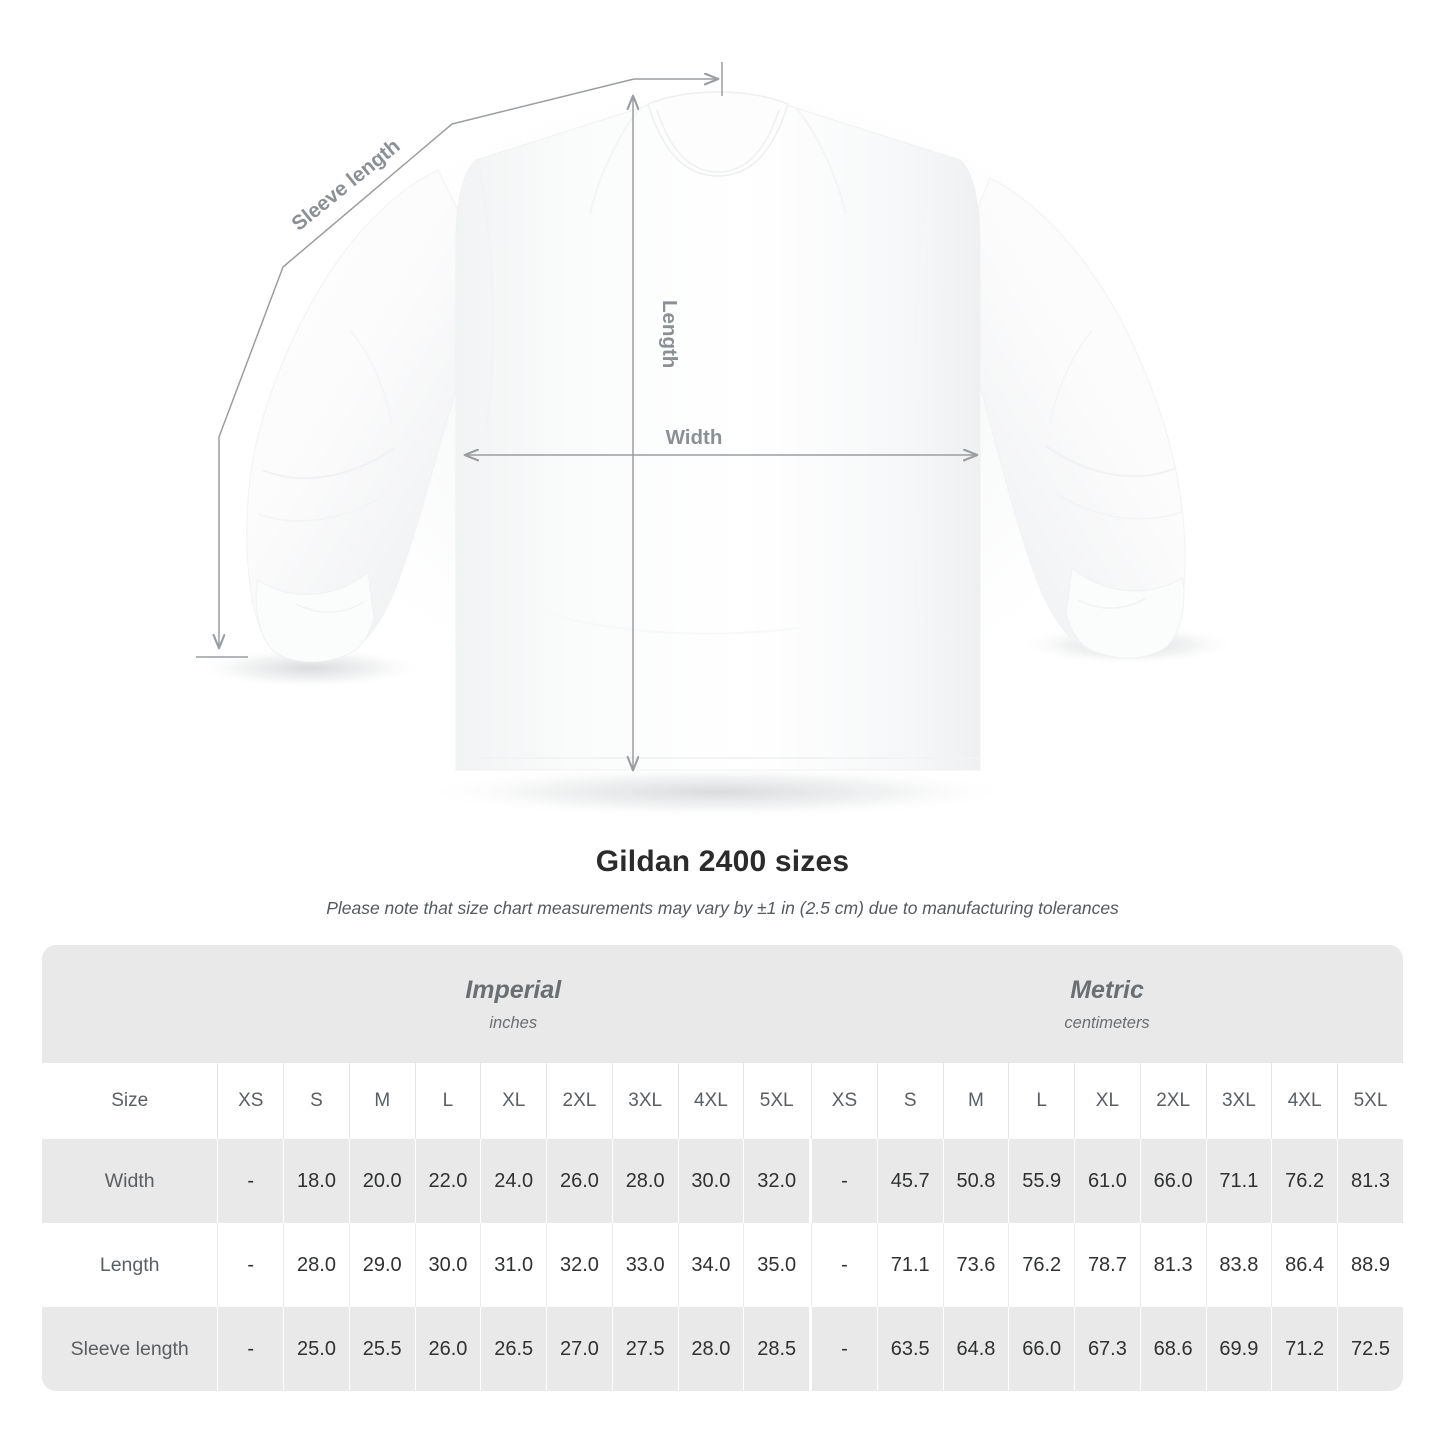 The width and height of the screenshot is (1445, 1445). I want to click on cell-metric-length-s: 71.1, so click(909, 1265).